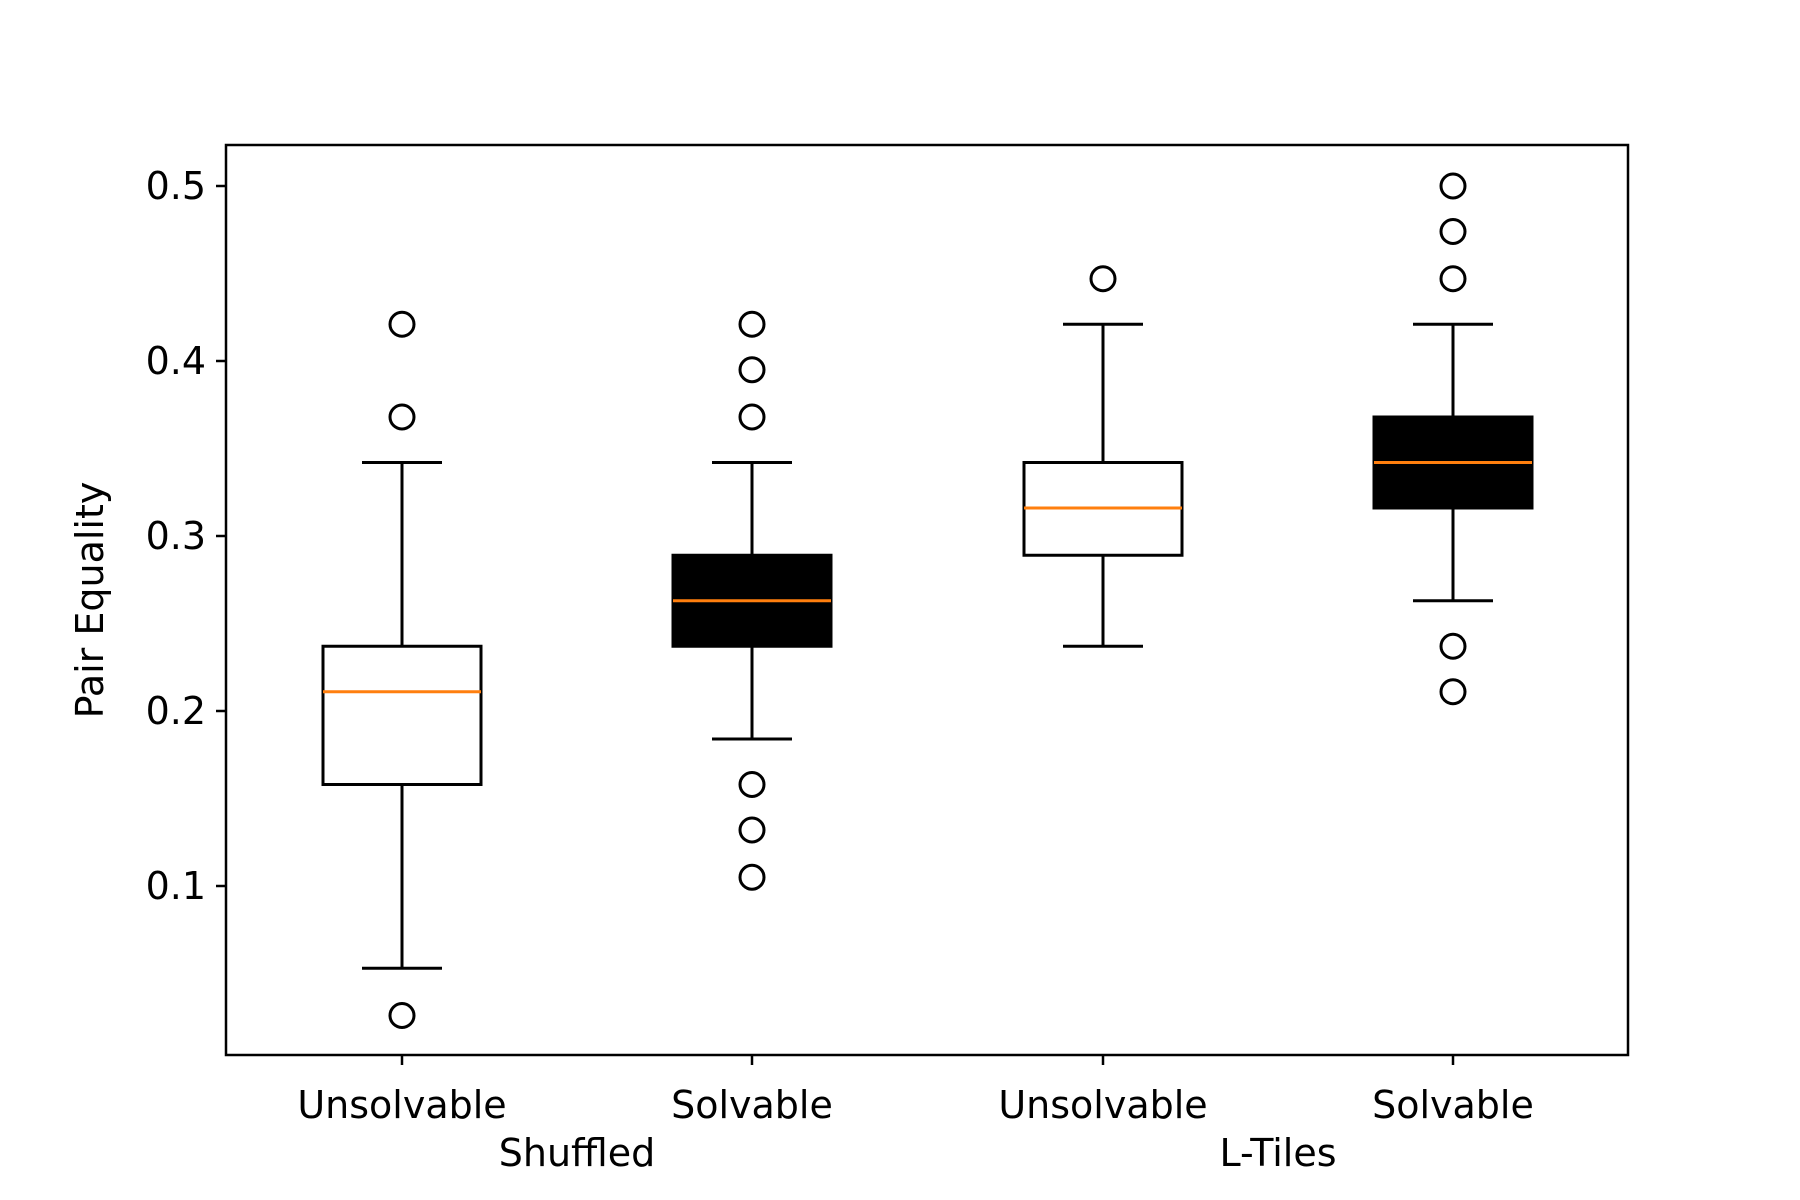 The height and width of the screenshot is (1200, 1800). Describe the element at coordinates (176, 186) in the screenshot. I see `y-tick-label: 0.5` at that location.